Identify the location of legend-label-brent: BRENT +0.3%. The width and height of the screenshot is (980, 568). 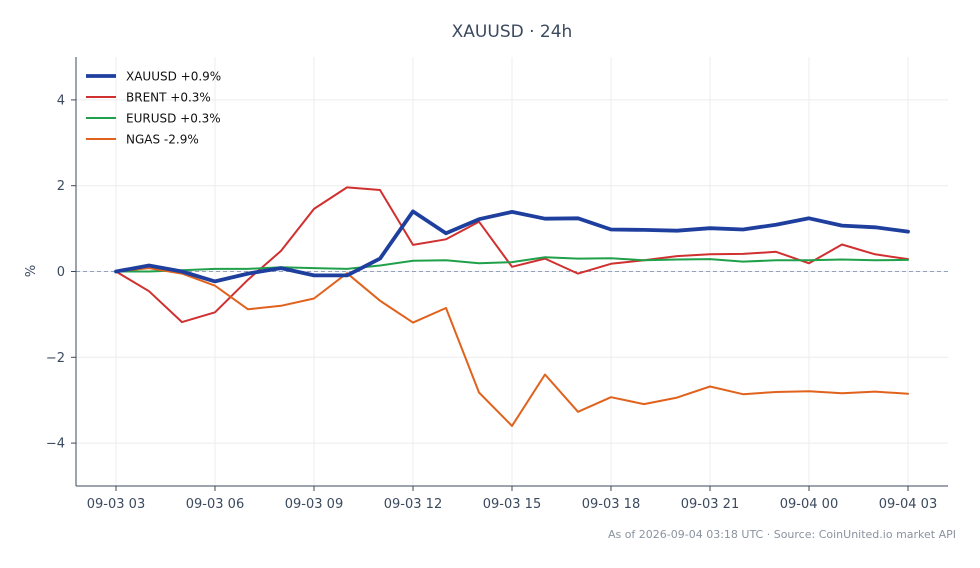
(168, 98).